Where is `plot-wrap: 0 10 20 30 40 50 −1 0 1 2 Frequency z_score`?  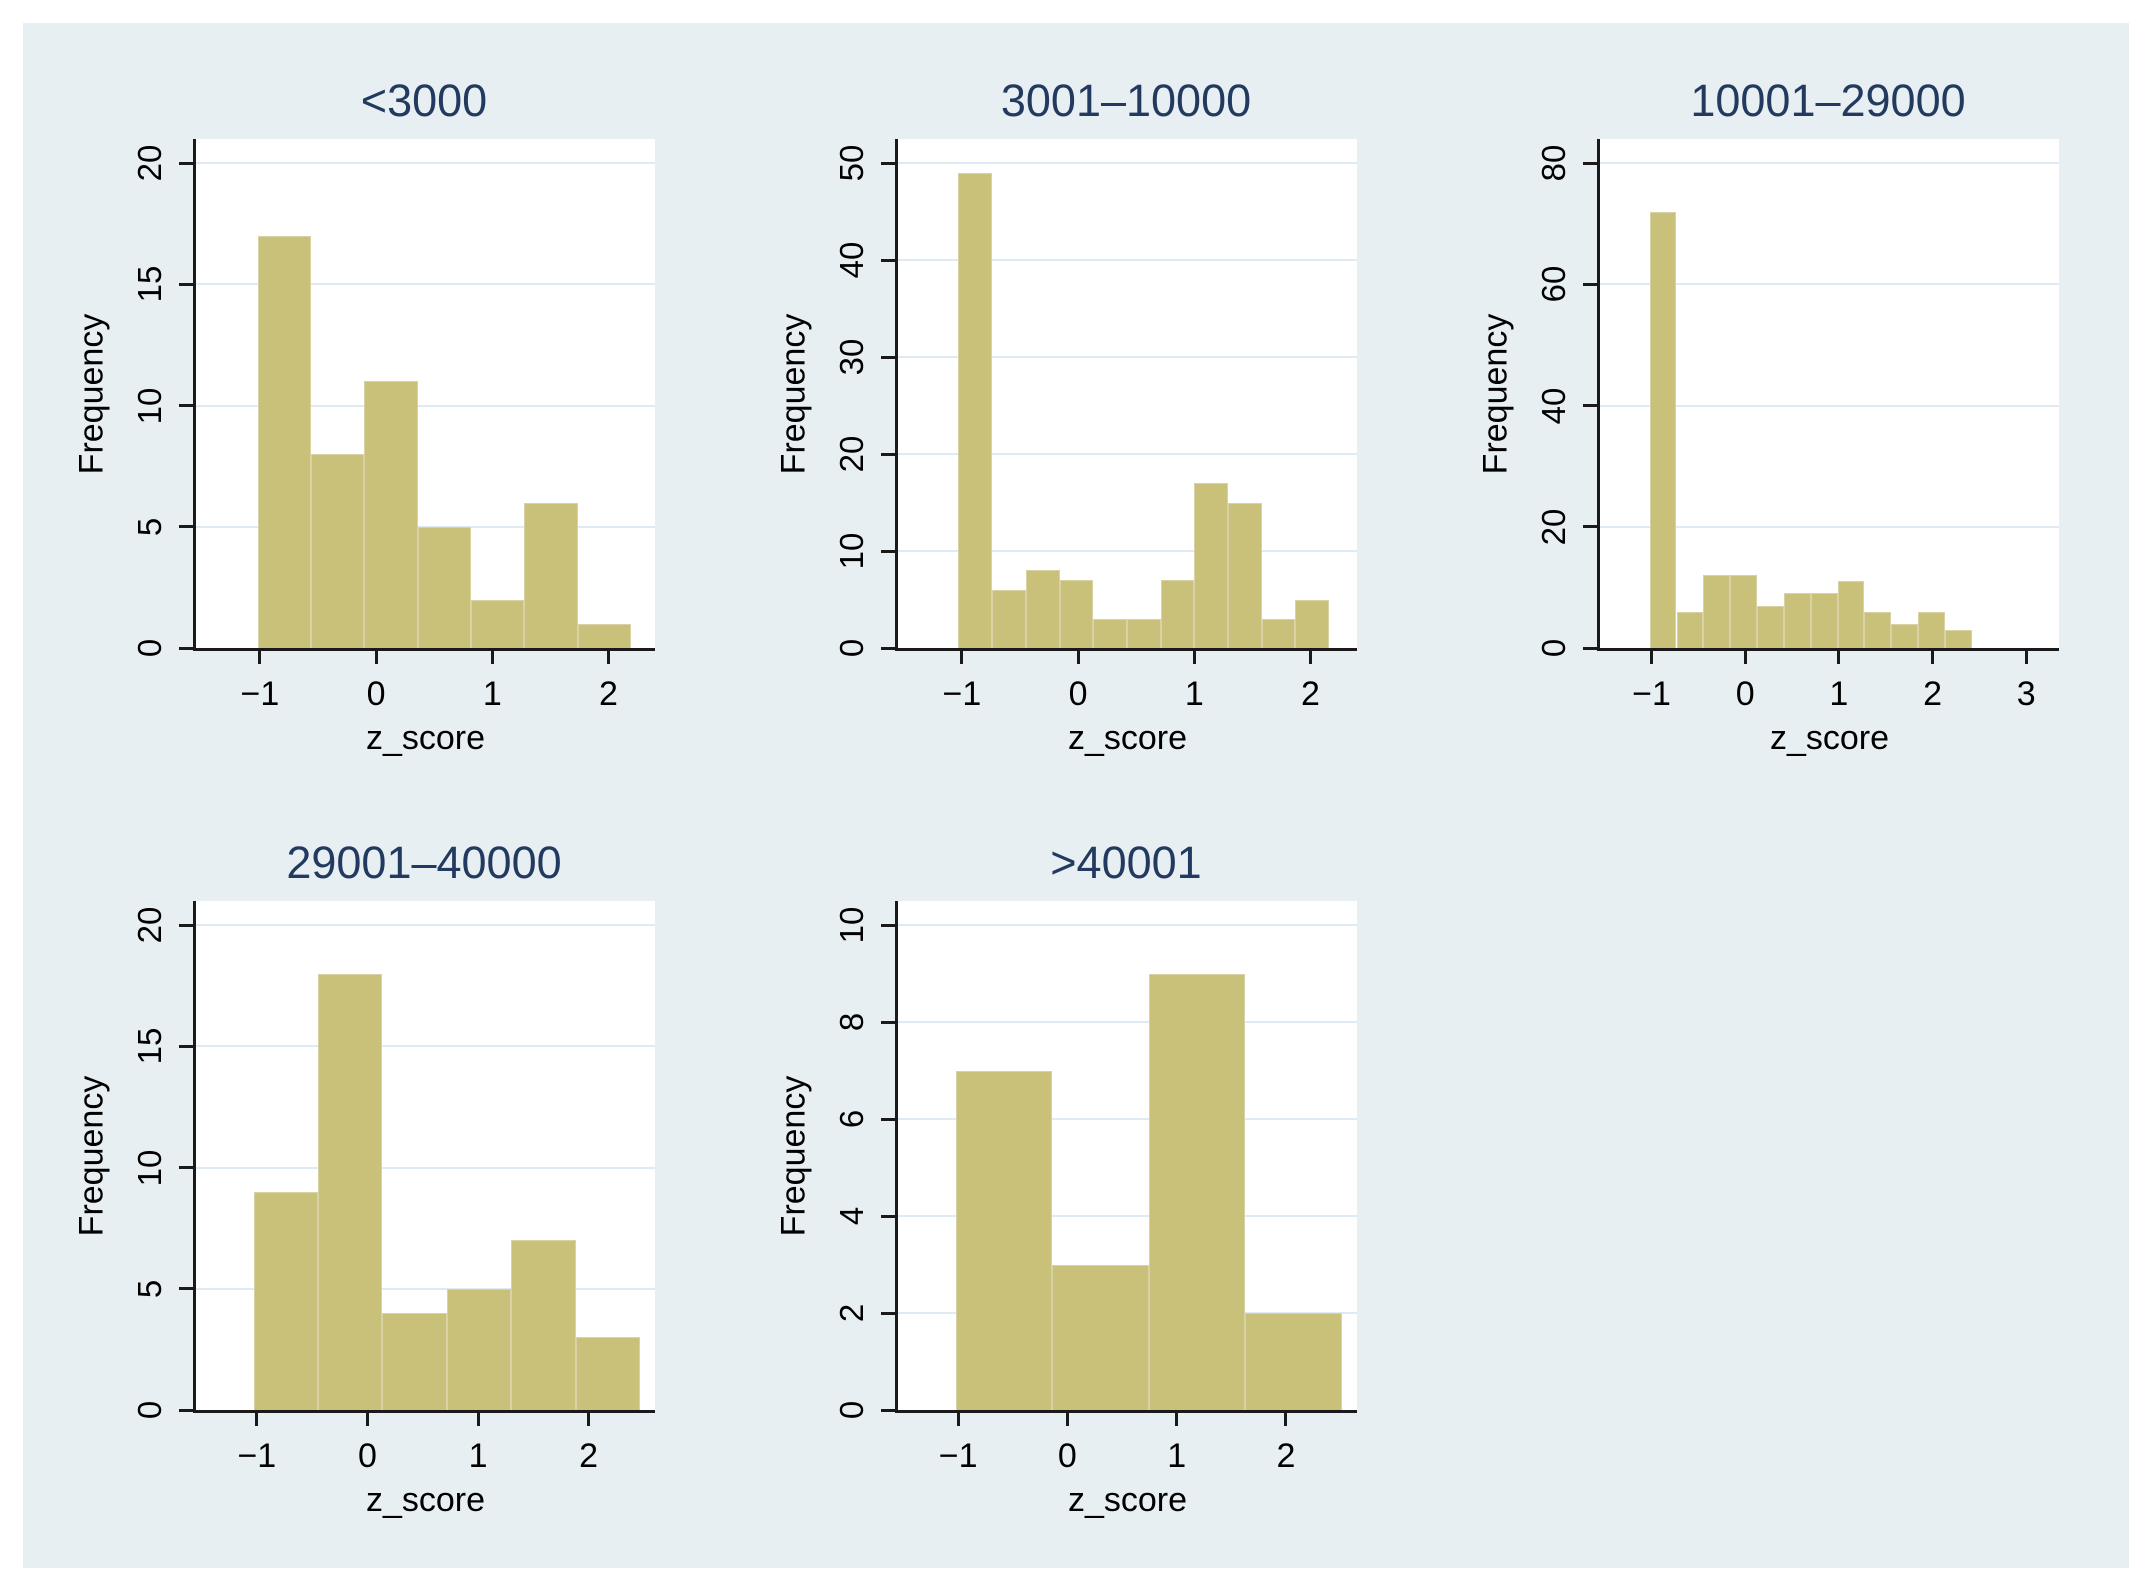
plot-wrap: 0 10 20 30 40 50 −1 0 1 2 Frequency z_score is located at coordinates (1066, 448).